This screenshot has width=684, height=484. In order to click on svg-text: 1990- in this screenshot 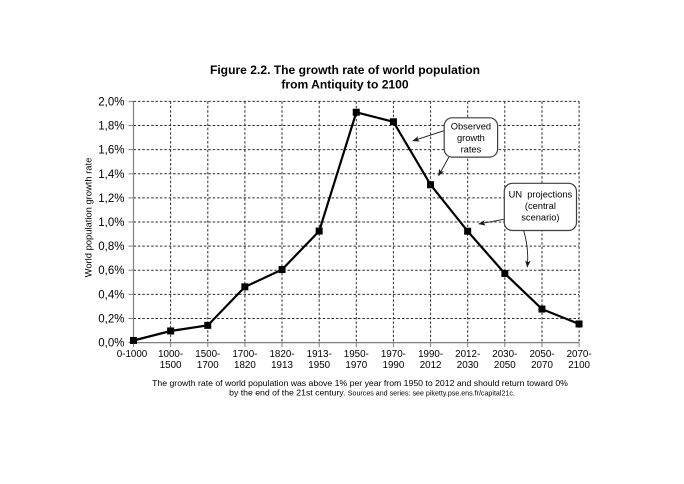, I will do `click(430, 354)`.